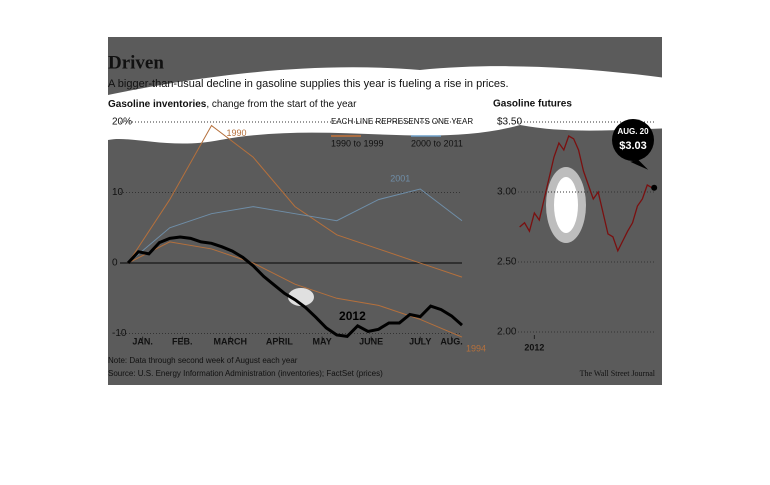 The image size is (770, 485). I want to click on x-tick-label: AUG., so click(451, 341).